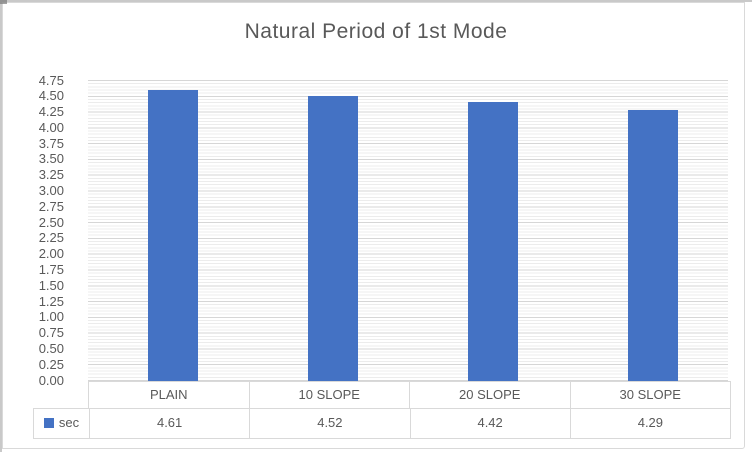  Describe the element at coordinates (48, 423) in the screenshot. I see `series-legend-marker-icon` at that location.